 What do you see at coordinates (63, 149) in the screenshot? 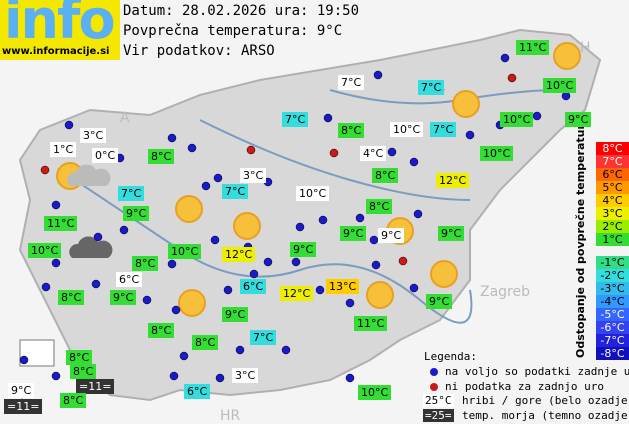
I see `temperature-label: 1°C` at bounding box center [63, 149].